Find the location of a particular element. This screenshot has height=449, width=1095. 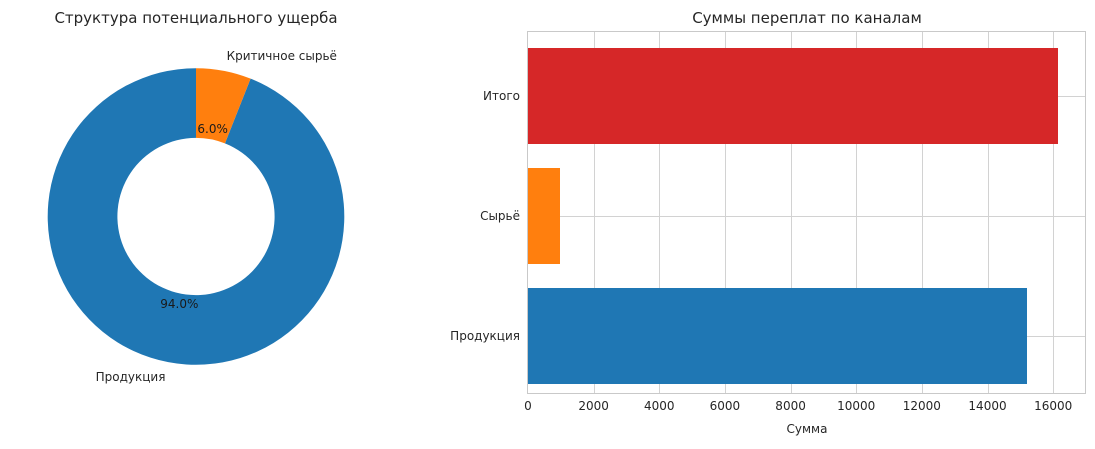

x-tick-label-1: 2000 is located at coordinates (593, 406).